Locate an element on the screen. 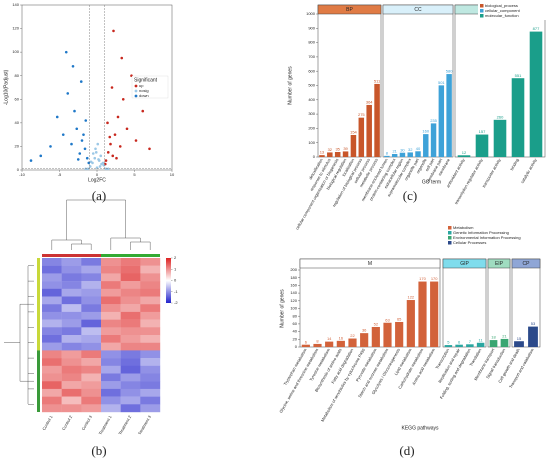 The width and height of the screenshot is (550, 467). column-label: Treatment 2 is located at coordinates (124, 425).